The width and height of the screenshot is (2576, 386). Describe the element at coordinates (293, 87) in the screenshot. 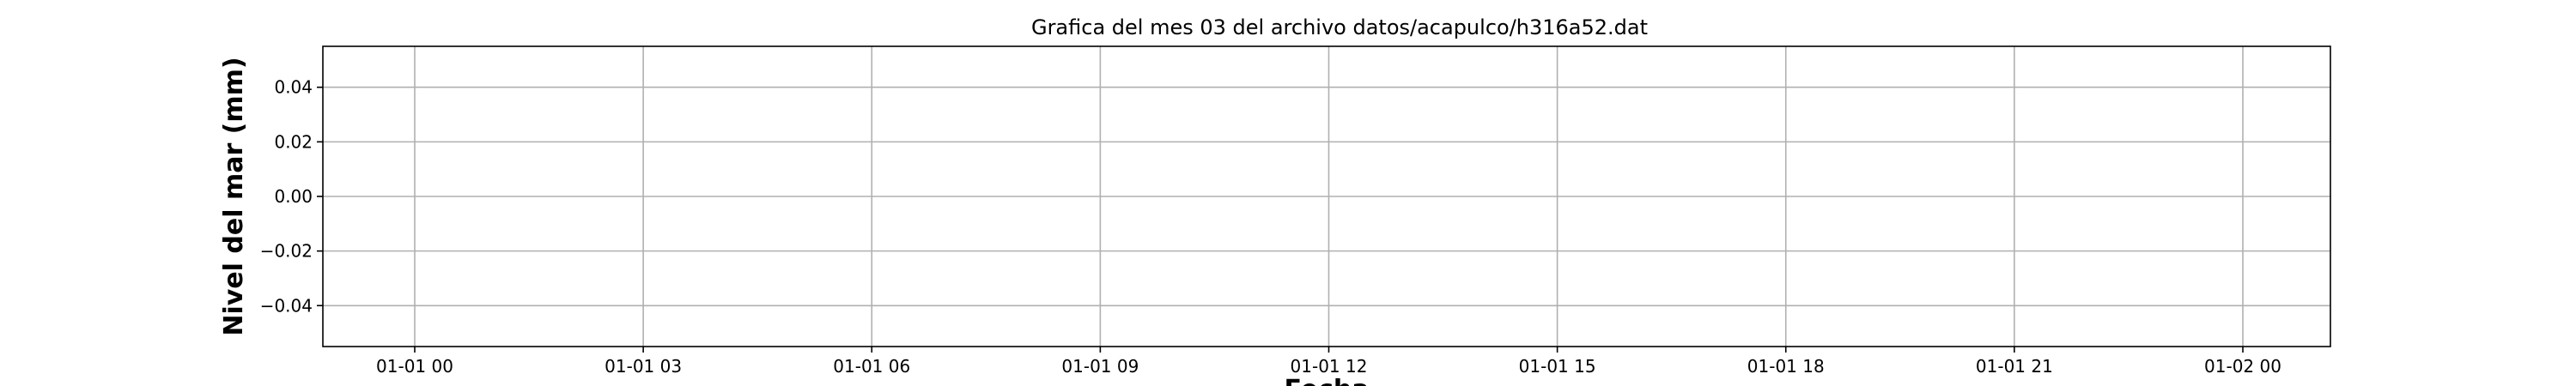

I see `y-tick-label: 0.04` at that location.